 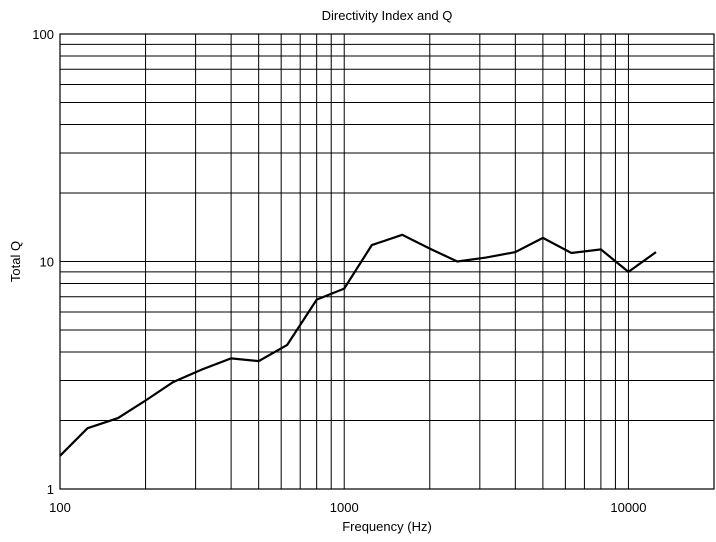 I want to click on chart-title: Directivity Index and Q, so click(x=387, y=15).